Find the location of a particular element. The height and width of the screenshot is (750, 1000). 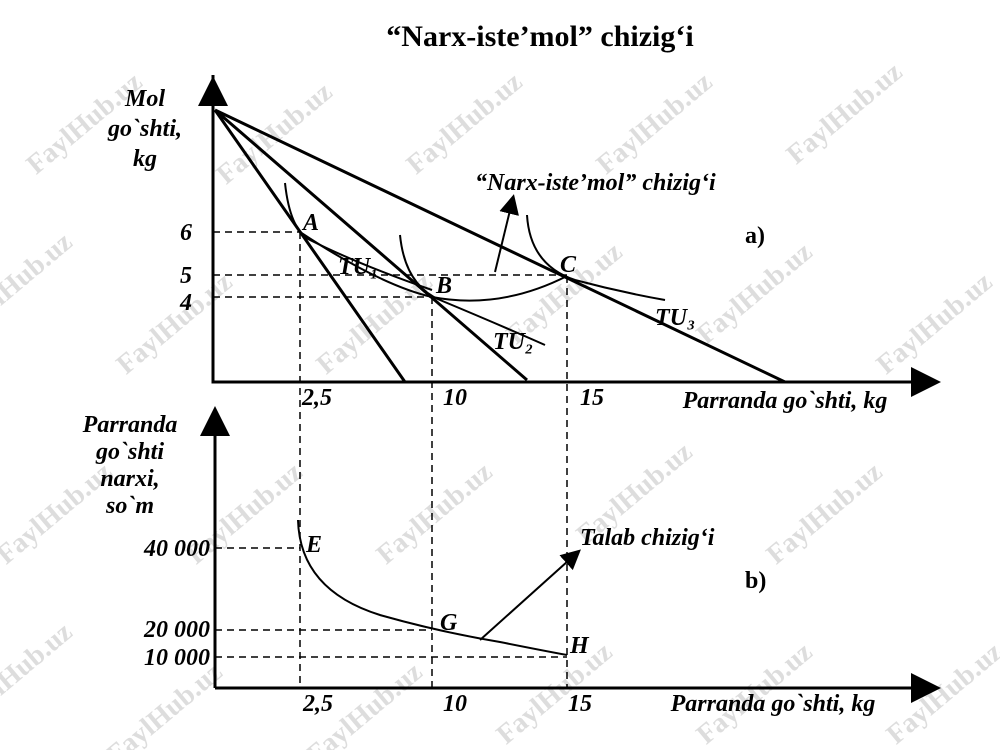

panel-label: b) is located at coordinates (755, 581).